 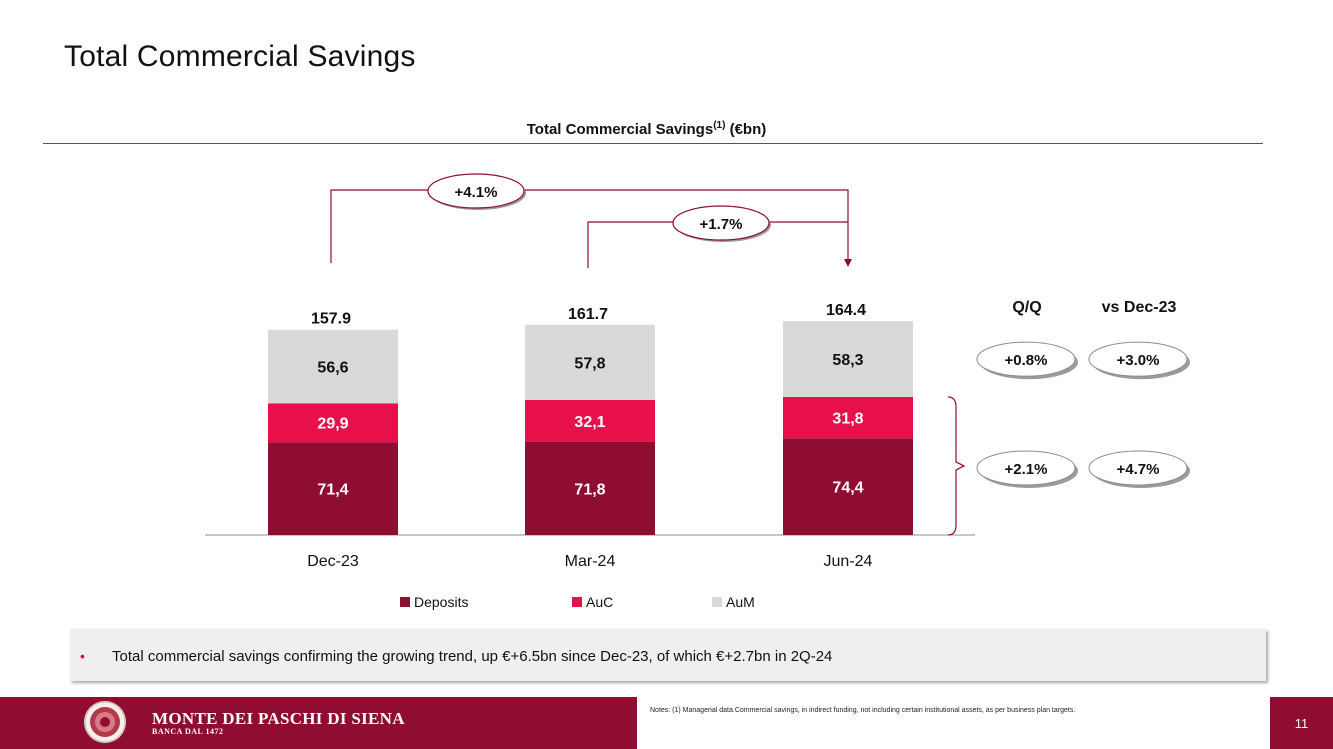 I want to click on change-value: +4.7%, so click(x=1138, y=469).